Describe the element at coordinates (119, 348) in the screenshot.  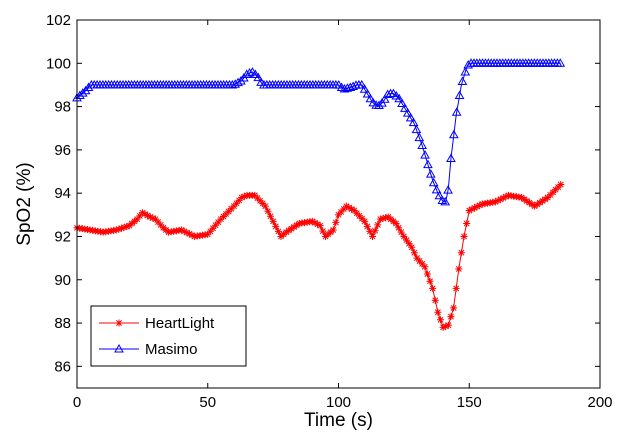
I see `legend-marker-masimo` at that location.